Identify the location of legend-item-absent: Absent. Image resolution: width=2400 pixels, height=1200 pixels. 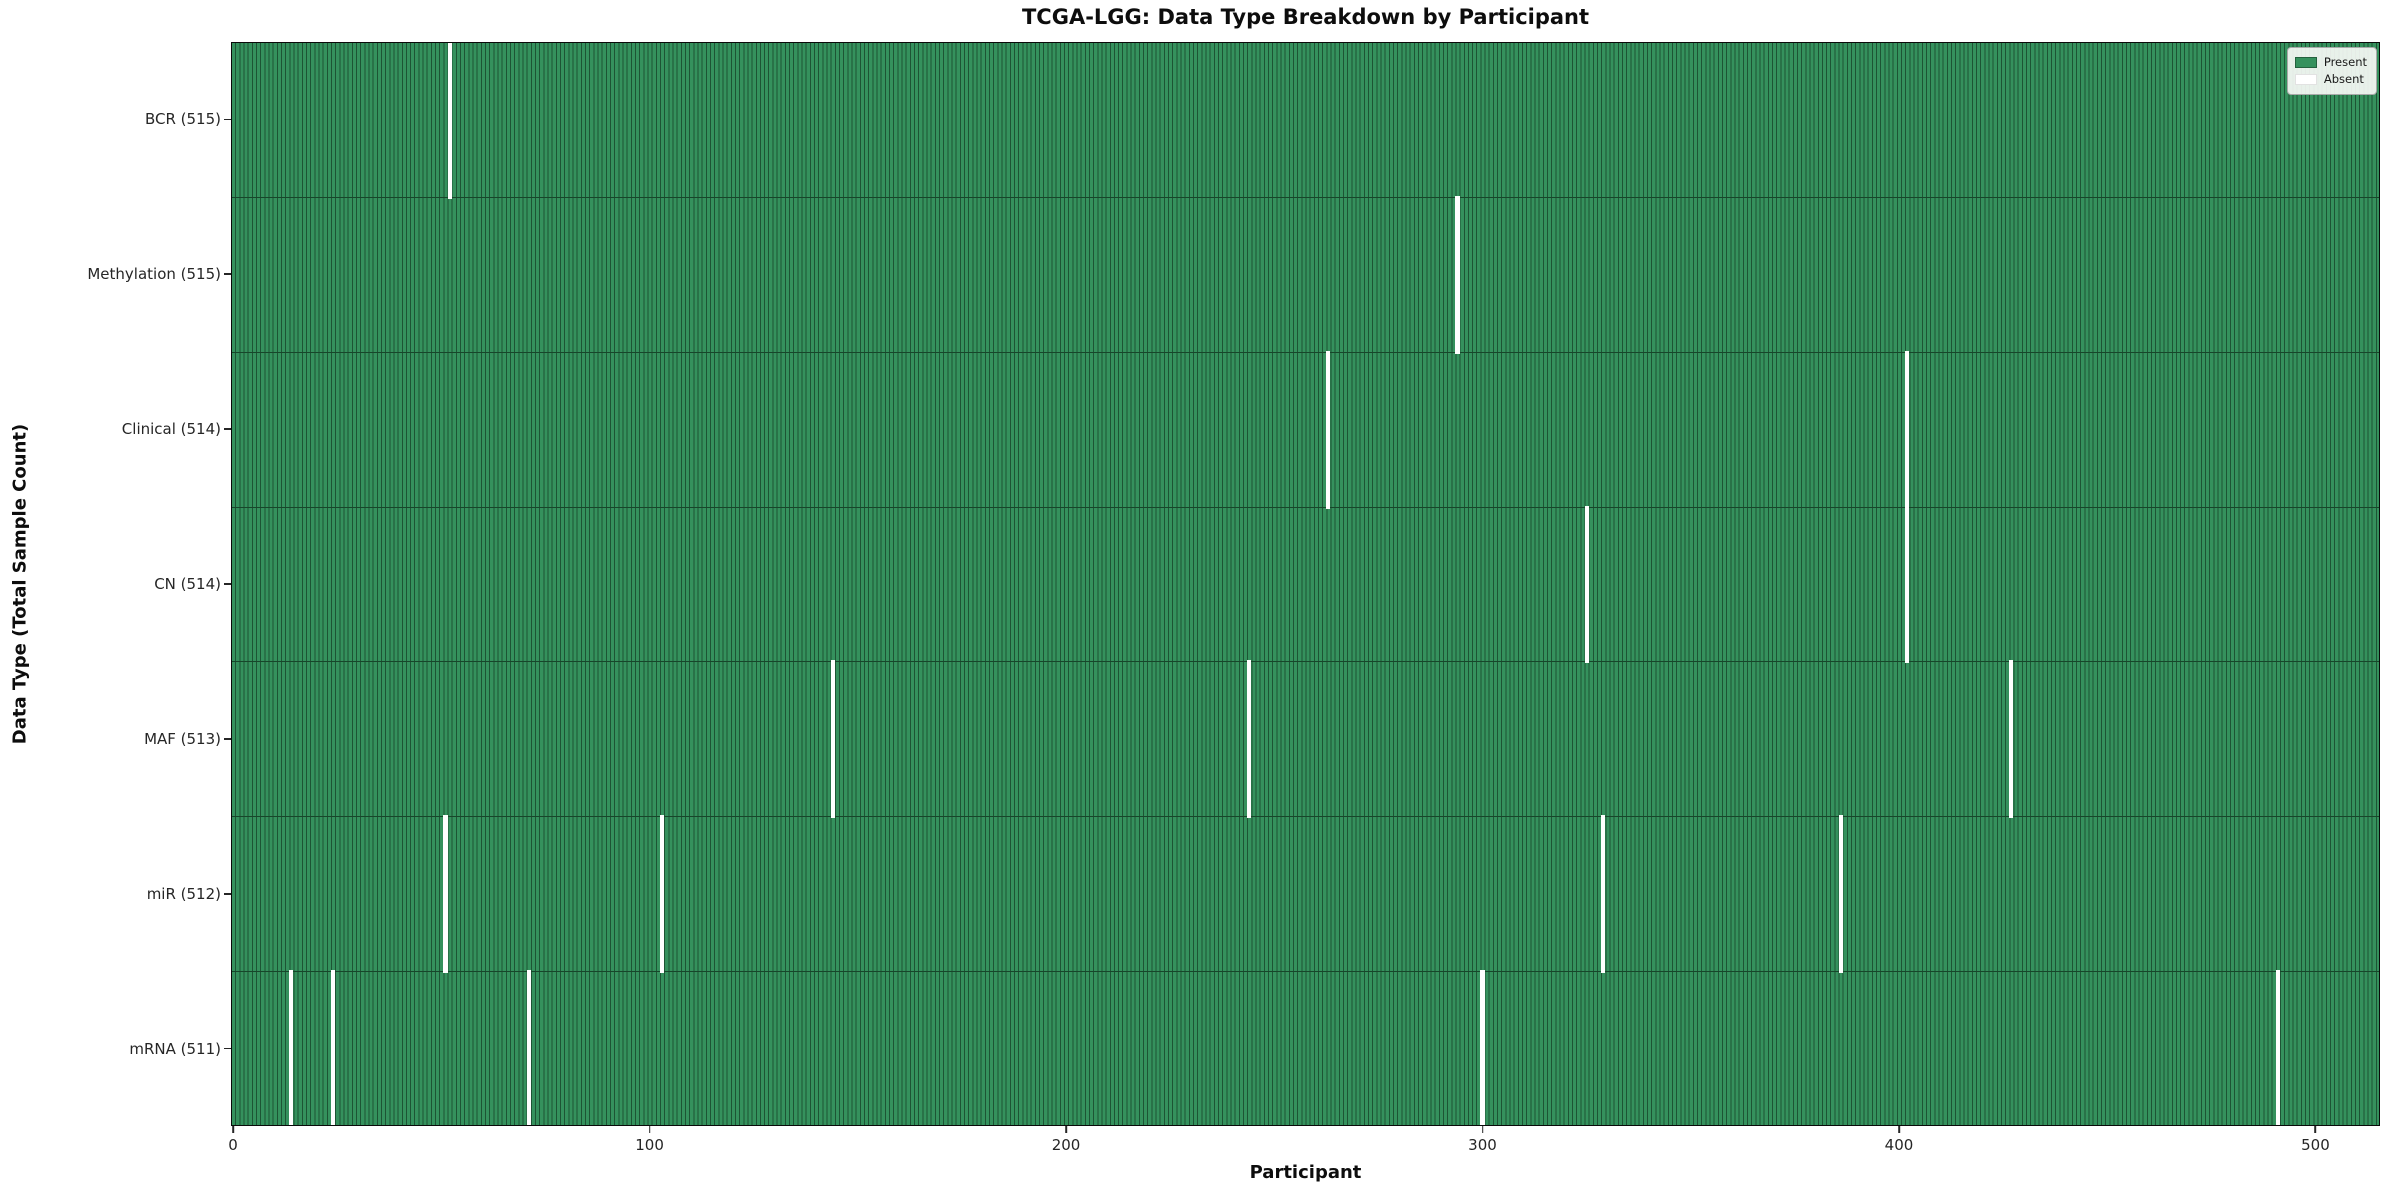
(2330, 79).